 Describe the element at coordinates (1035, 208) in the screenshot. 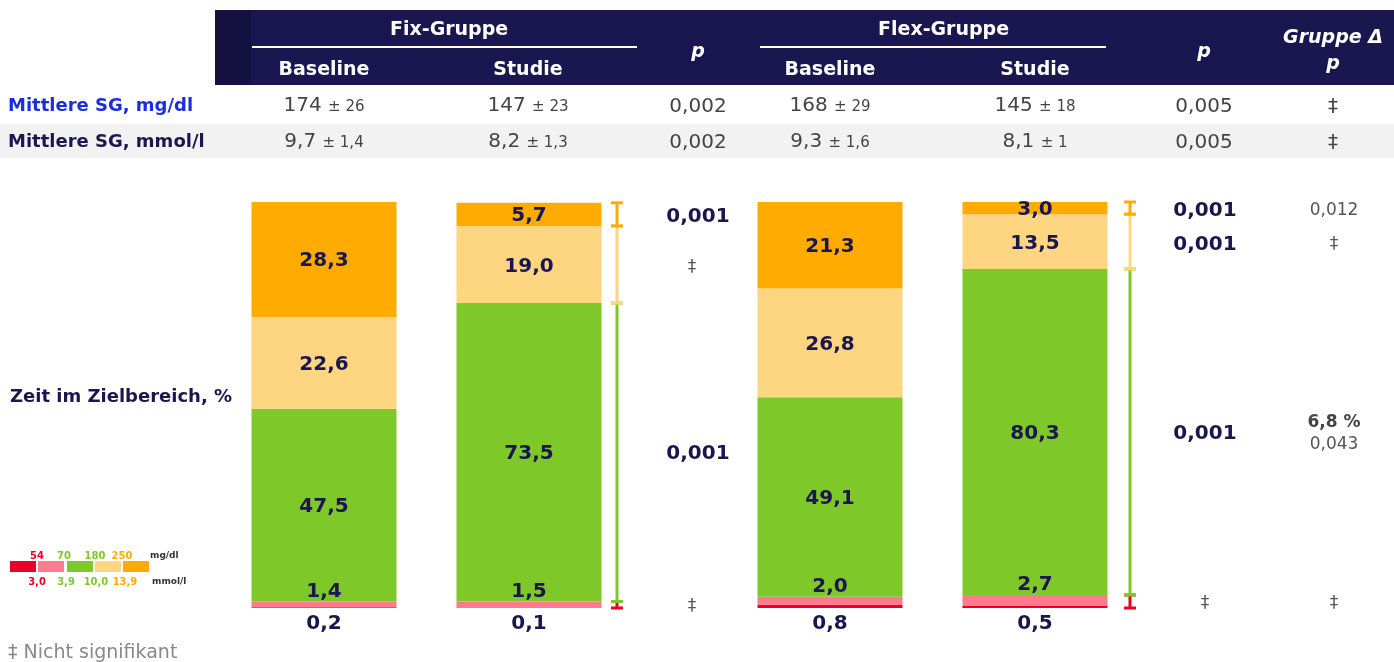

I see `data-label: 3,0` at that location.